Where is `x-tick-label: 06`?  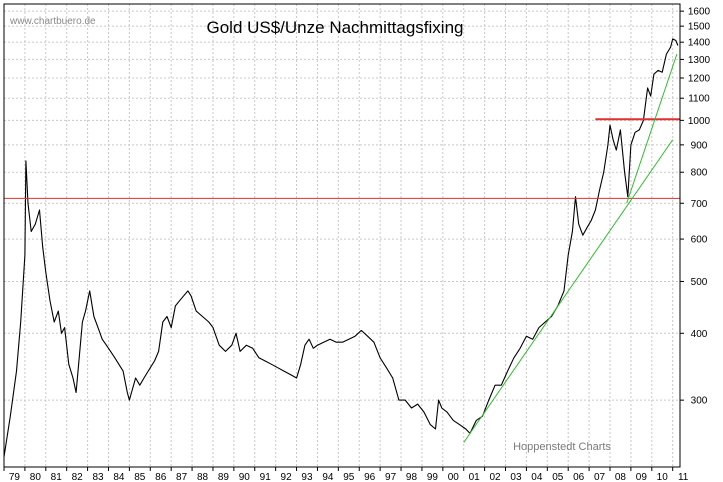 x-tick-label: 06 is located at coordinates (579, 477).